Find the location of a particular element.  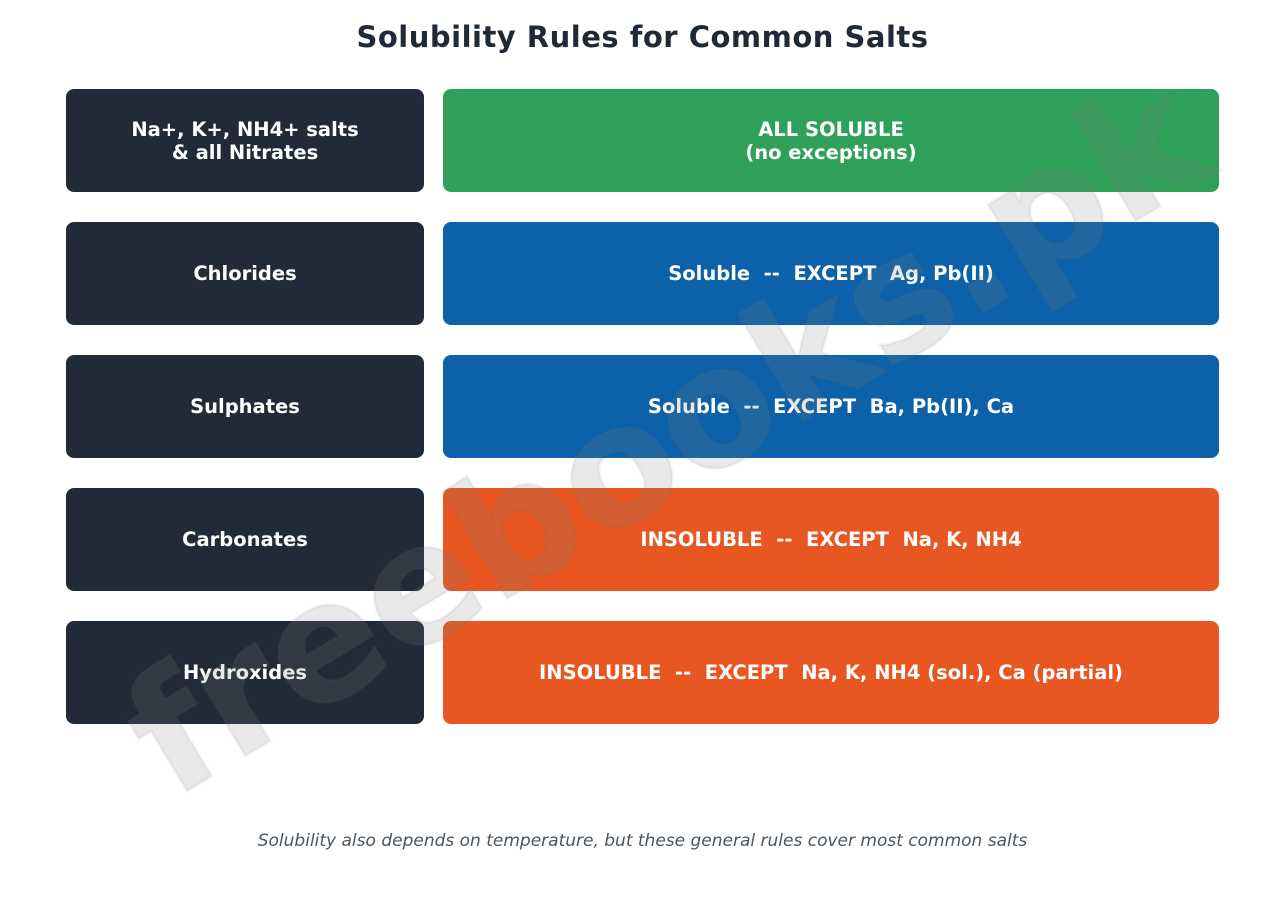

rule-value: Soluble -- EXCEPT Ba, Pb(II), Ca is located at coordinates (831, 406).